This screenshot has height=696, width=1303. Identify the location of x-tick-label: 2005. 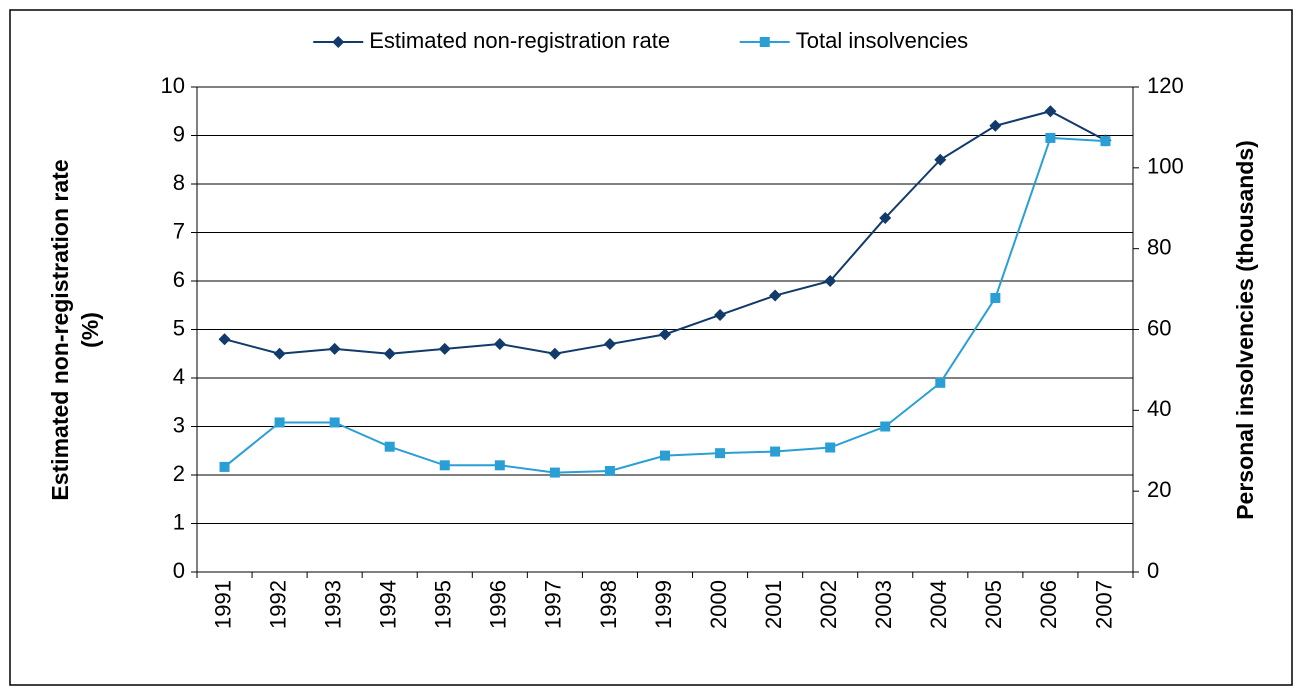
(993, 604).